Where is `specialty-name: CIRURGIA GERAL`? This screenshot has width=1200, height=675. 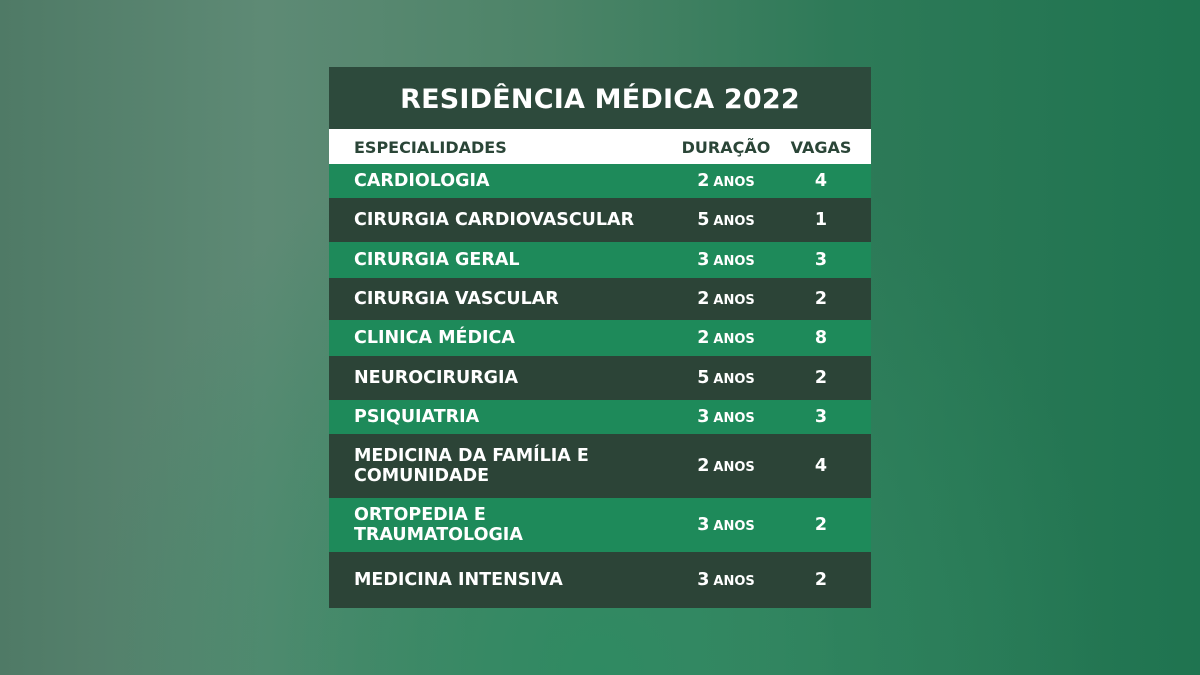 specialty-name: CIRURGIA GERAL is located at coordinates (437, 260).